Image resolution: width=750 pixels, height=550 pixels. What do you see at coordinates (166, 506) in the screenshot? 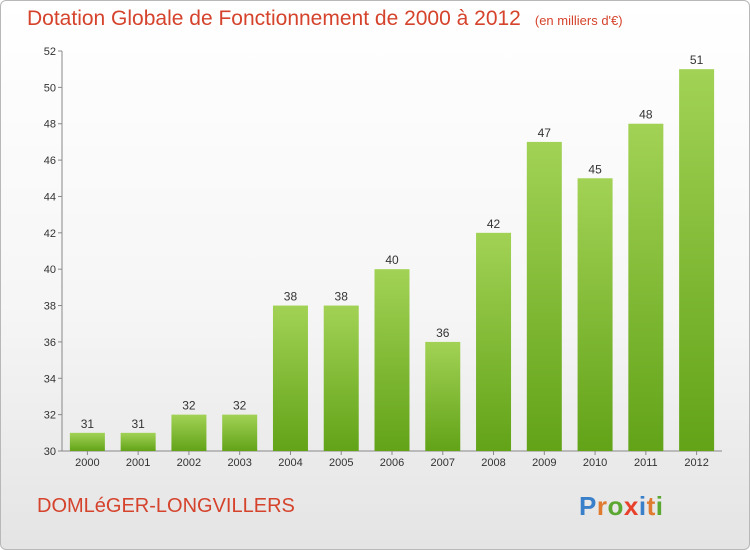
I see `commune-name: DOMLéGER-LONGVILLERS` at bounding box center [166, 506].